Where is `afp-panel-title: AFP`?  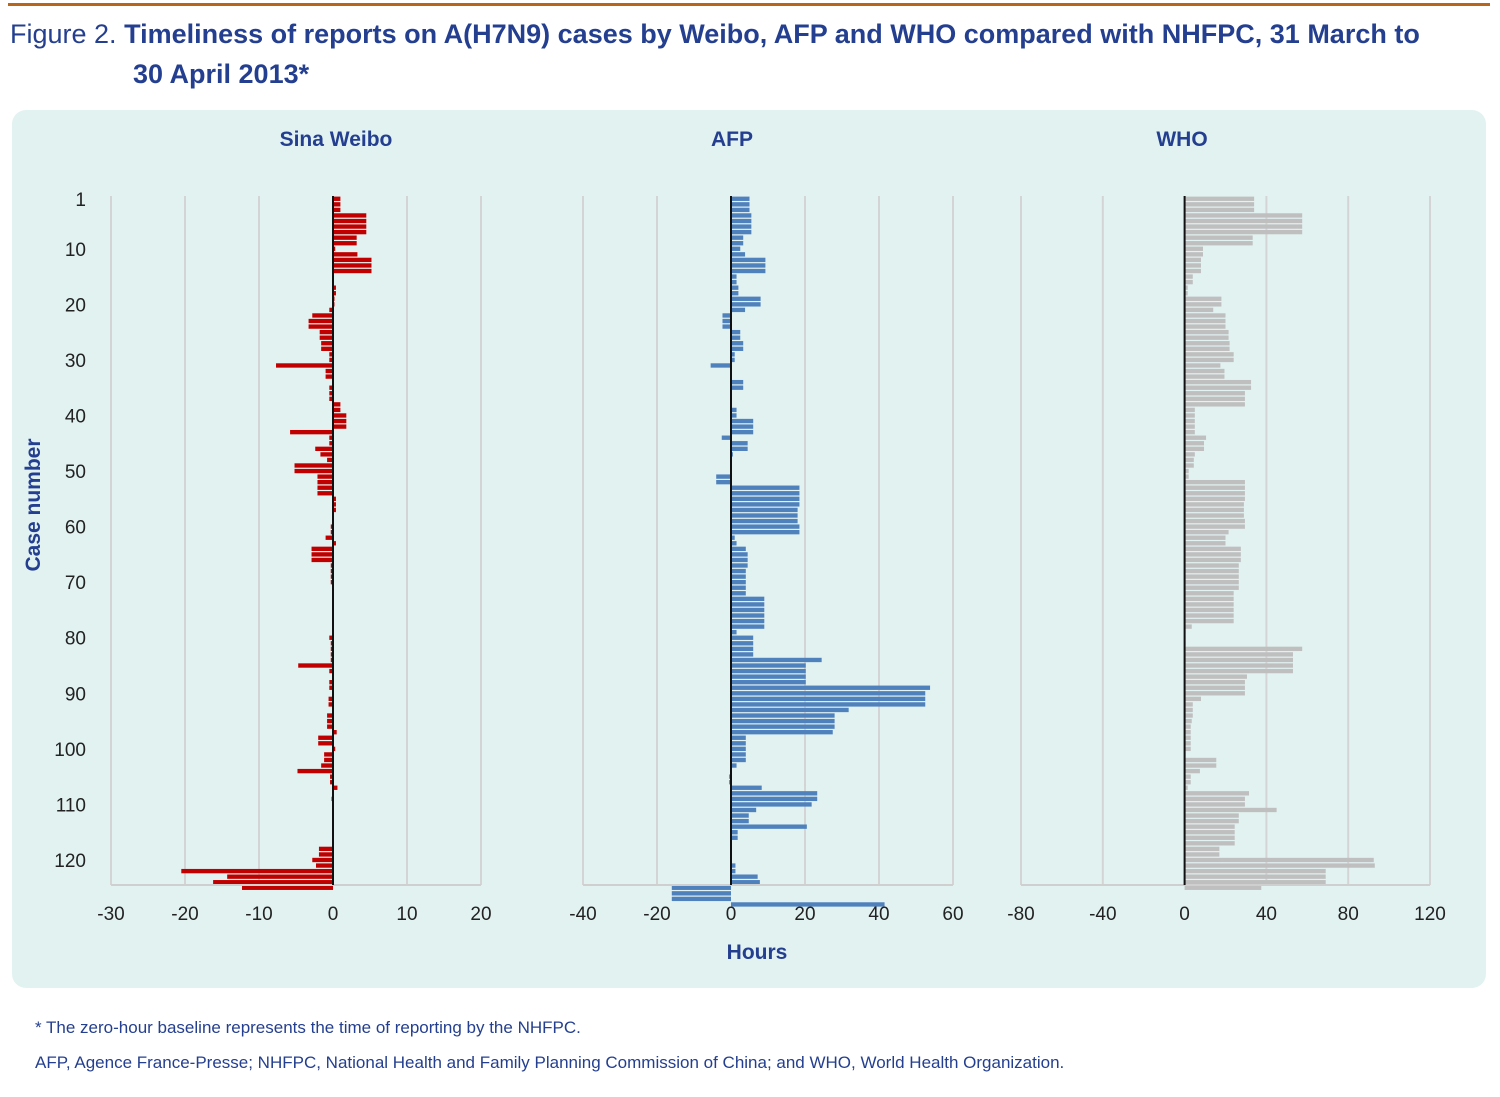
afp-panel-title: AFP is located at coordinates (732, 139).